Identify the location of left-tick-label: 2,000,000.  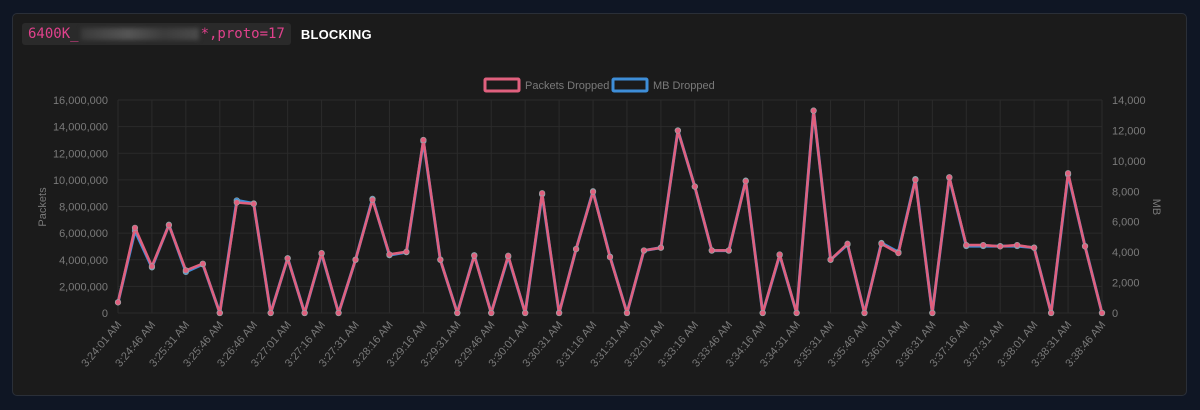
(83, 287).